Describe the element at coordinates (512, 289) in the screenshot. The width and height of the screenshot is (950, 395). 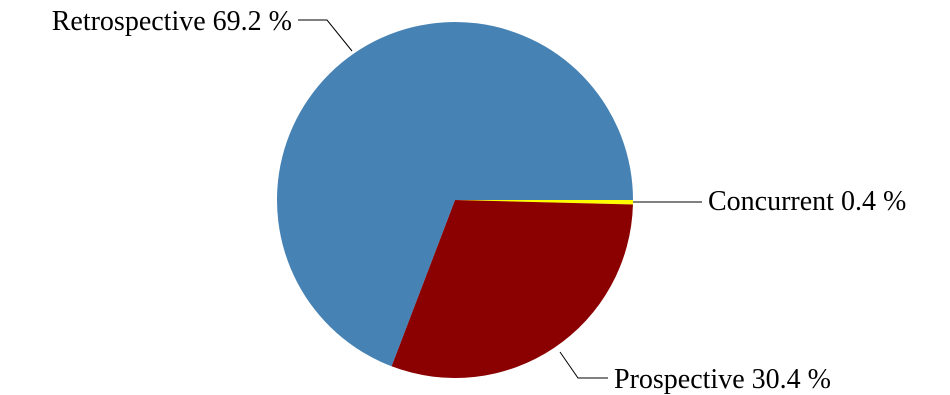
I see `pie-slice-prospective` at that location.